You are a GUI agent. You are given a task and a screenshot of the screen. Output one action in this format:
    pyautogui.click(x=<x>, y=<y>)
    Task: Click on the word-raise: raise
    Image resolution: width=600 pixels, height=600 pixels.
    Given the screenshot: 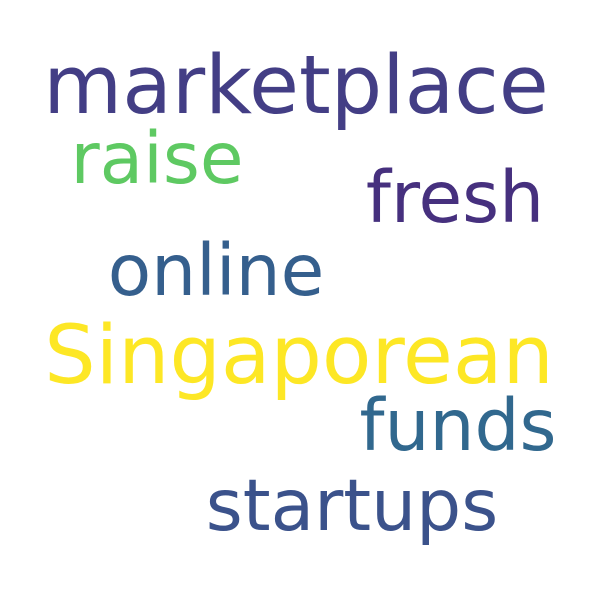 What is the action you would take?
    pyautogui.click(x=156, y=158)
    